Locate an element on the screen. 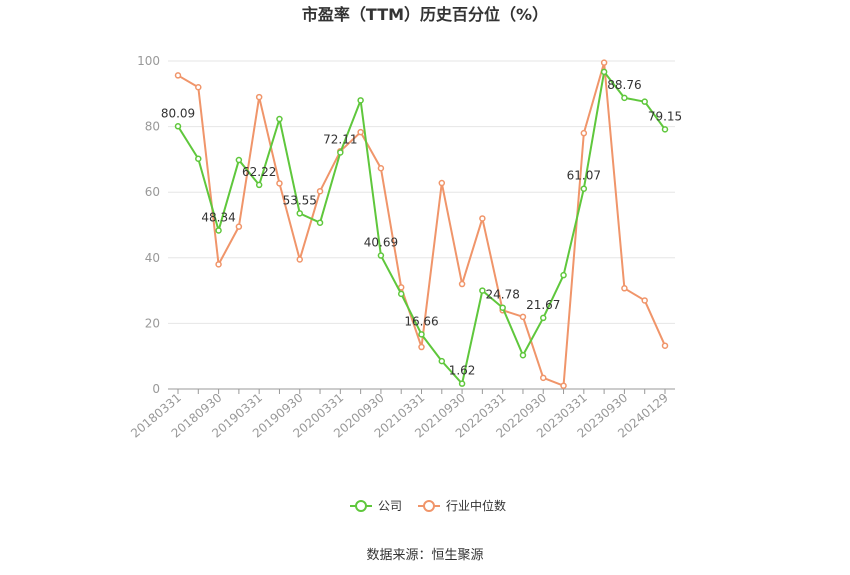 This screenshot has height=575, width=850. data-label: 72.11 is located at coordinates (340, 139).